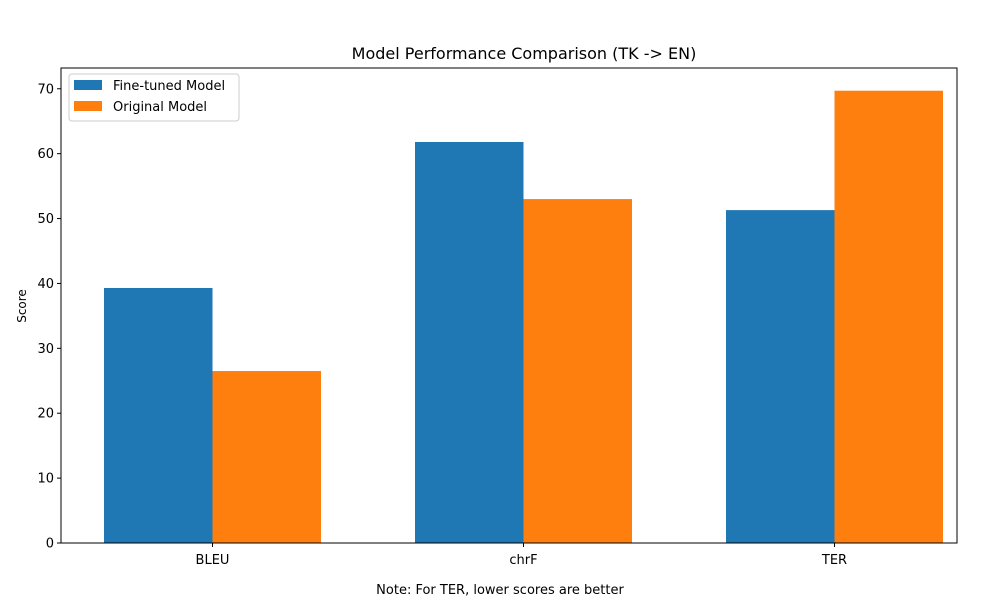  What do you see at coordinates (160, 107) in the screenshot?
I see `legend-label-original: Original Model` at bounding box center [160, 107].